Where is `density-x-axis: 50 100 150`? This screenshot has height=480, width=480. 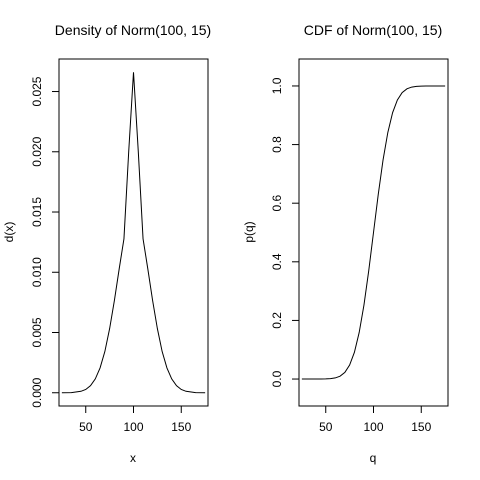 density-x-axis: 50 100 150 is located at coordinates (135, 420).